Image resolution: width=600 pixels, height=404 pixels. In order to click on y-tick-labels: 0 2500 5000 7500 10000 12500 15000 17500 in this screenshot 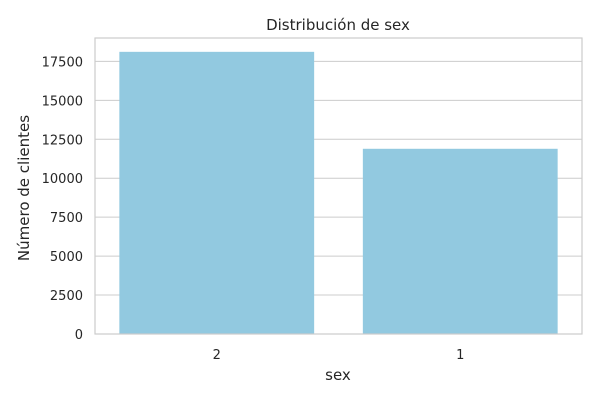, I will do `click(62, 199)`.